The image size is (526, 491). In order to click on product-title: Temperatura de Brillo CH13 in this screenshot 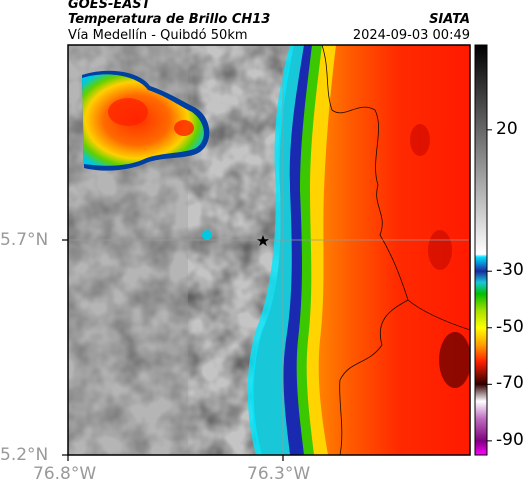, I will do `click(169, 19)`.